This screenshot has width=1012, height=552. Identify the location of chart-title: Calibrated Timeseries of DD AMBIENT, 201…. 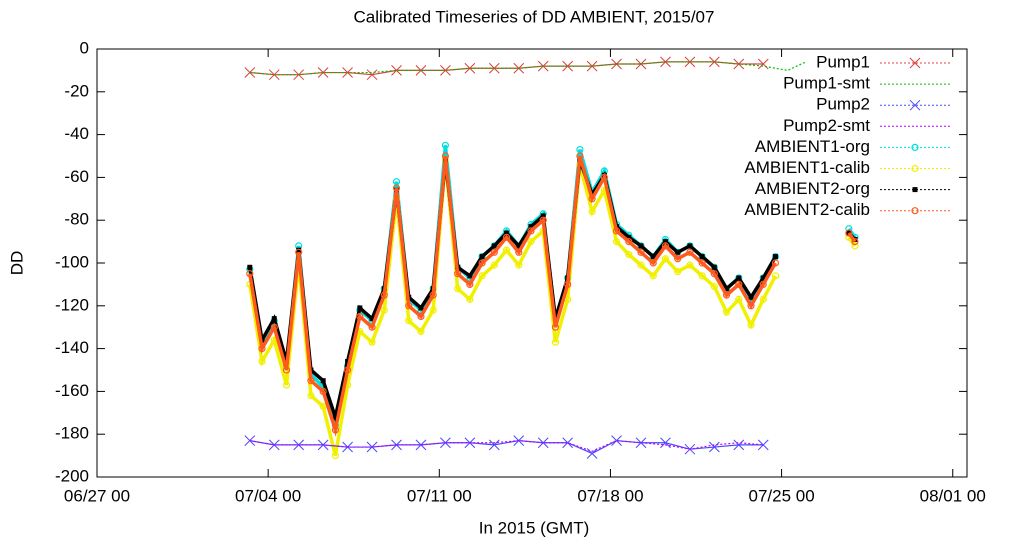
(534, 16).